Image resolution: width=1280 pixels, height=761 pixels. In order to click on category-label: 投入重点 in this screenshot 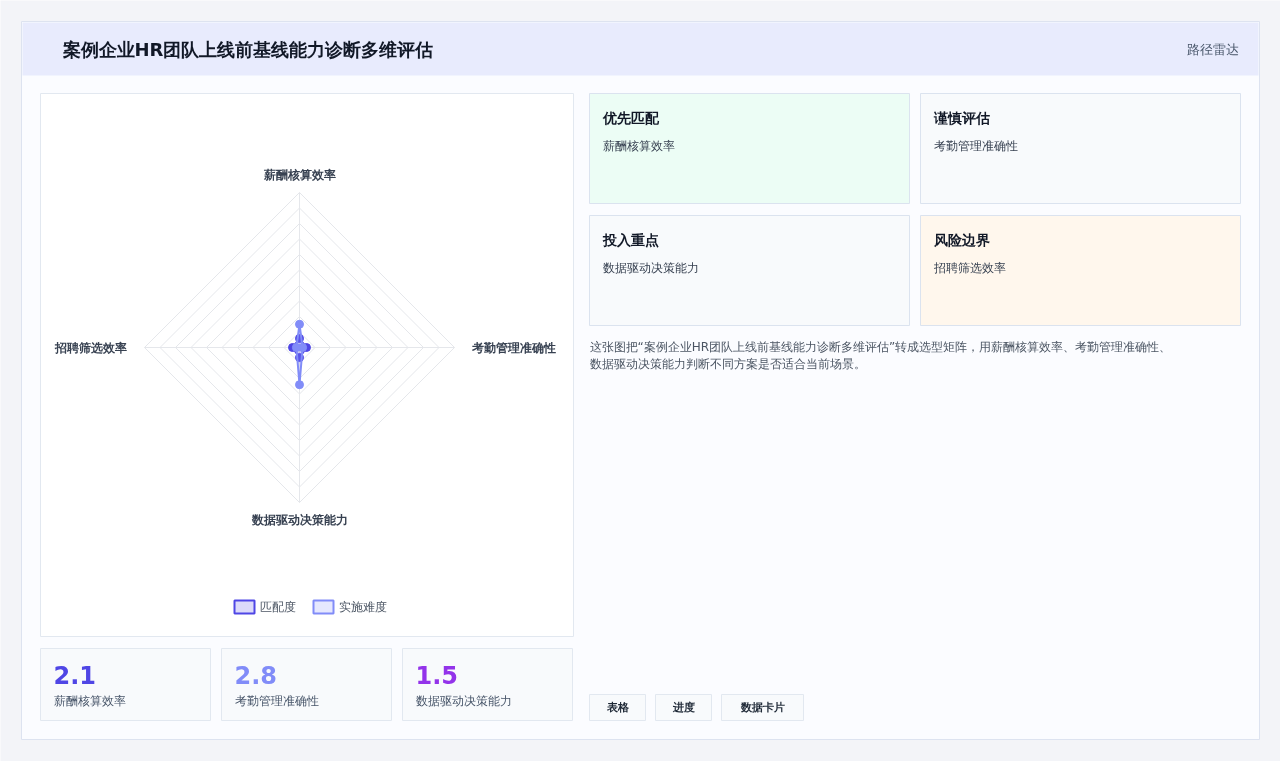, I will do `click(630, 239)`.